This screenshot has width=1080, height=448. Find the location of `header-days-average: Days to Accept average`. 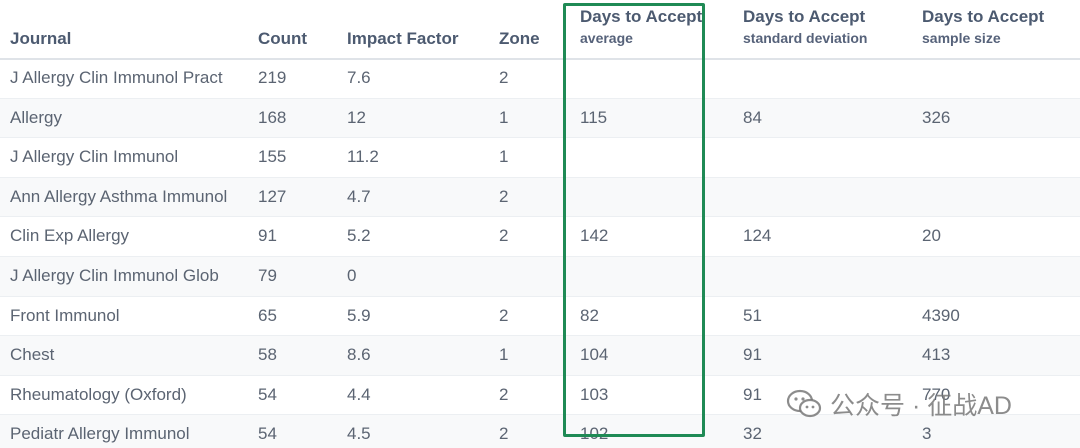

header-days-average: Days to Accept average is located at coordinates (641, 26).